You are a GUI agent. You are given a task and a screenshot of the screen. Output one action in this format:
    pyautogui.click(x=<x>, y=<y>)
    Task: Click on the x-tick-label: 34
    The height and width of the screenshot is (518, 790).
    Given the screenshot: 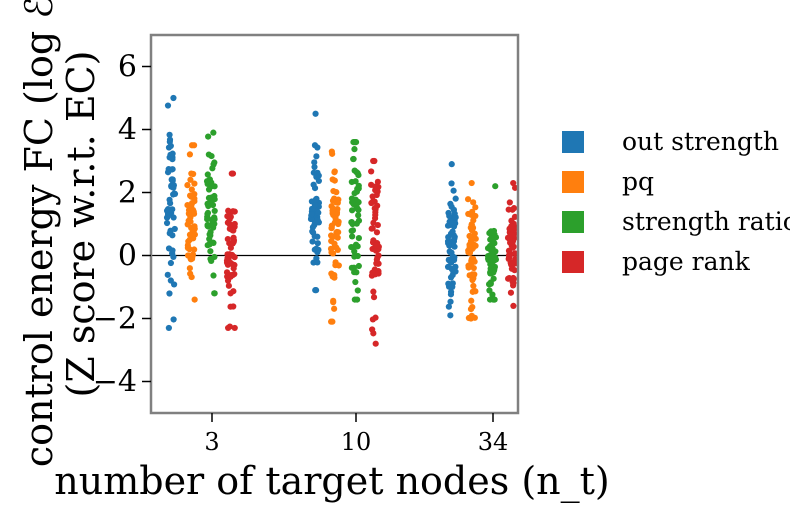 What is the action you would take?
    pyautogui.click(x=493, y=442)
    